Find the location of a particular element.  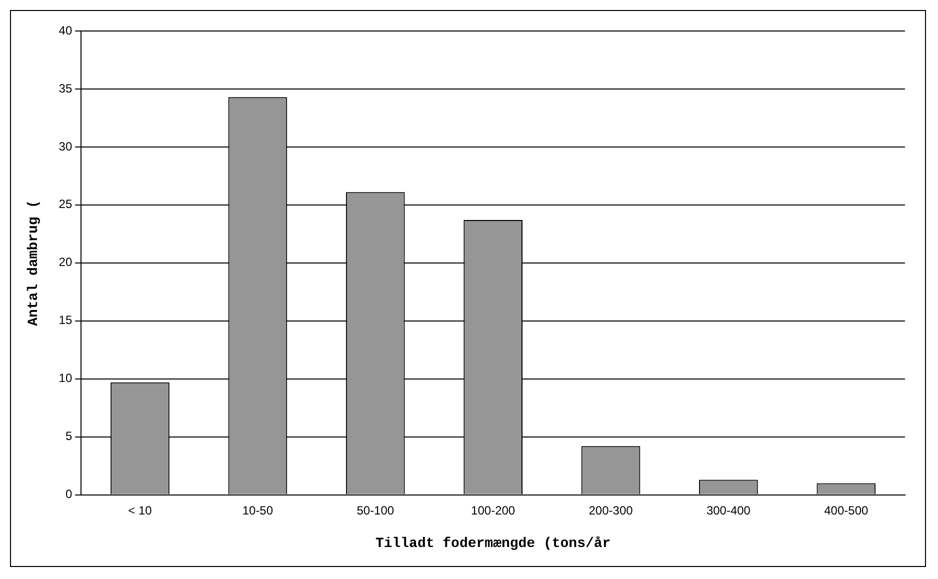

y-tick-label: 10 is located at coordinates (65, 378).